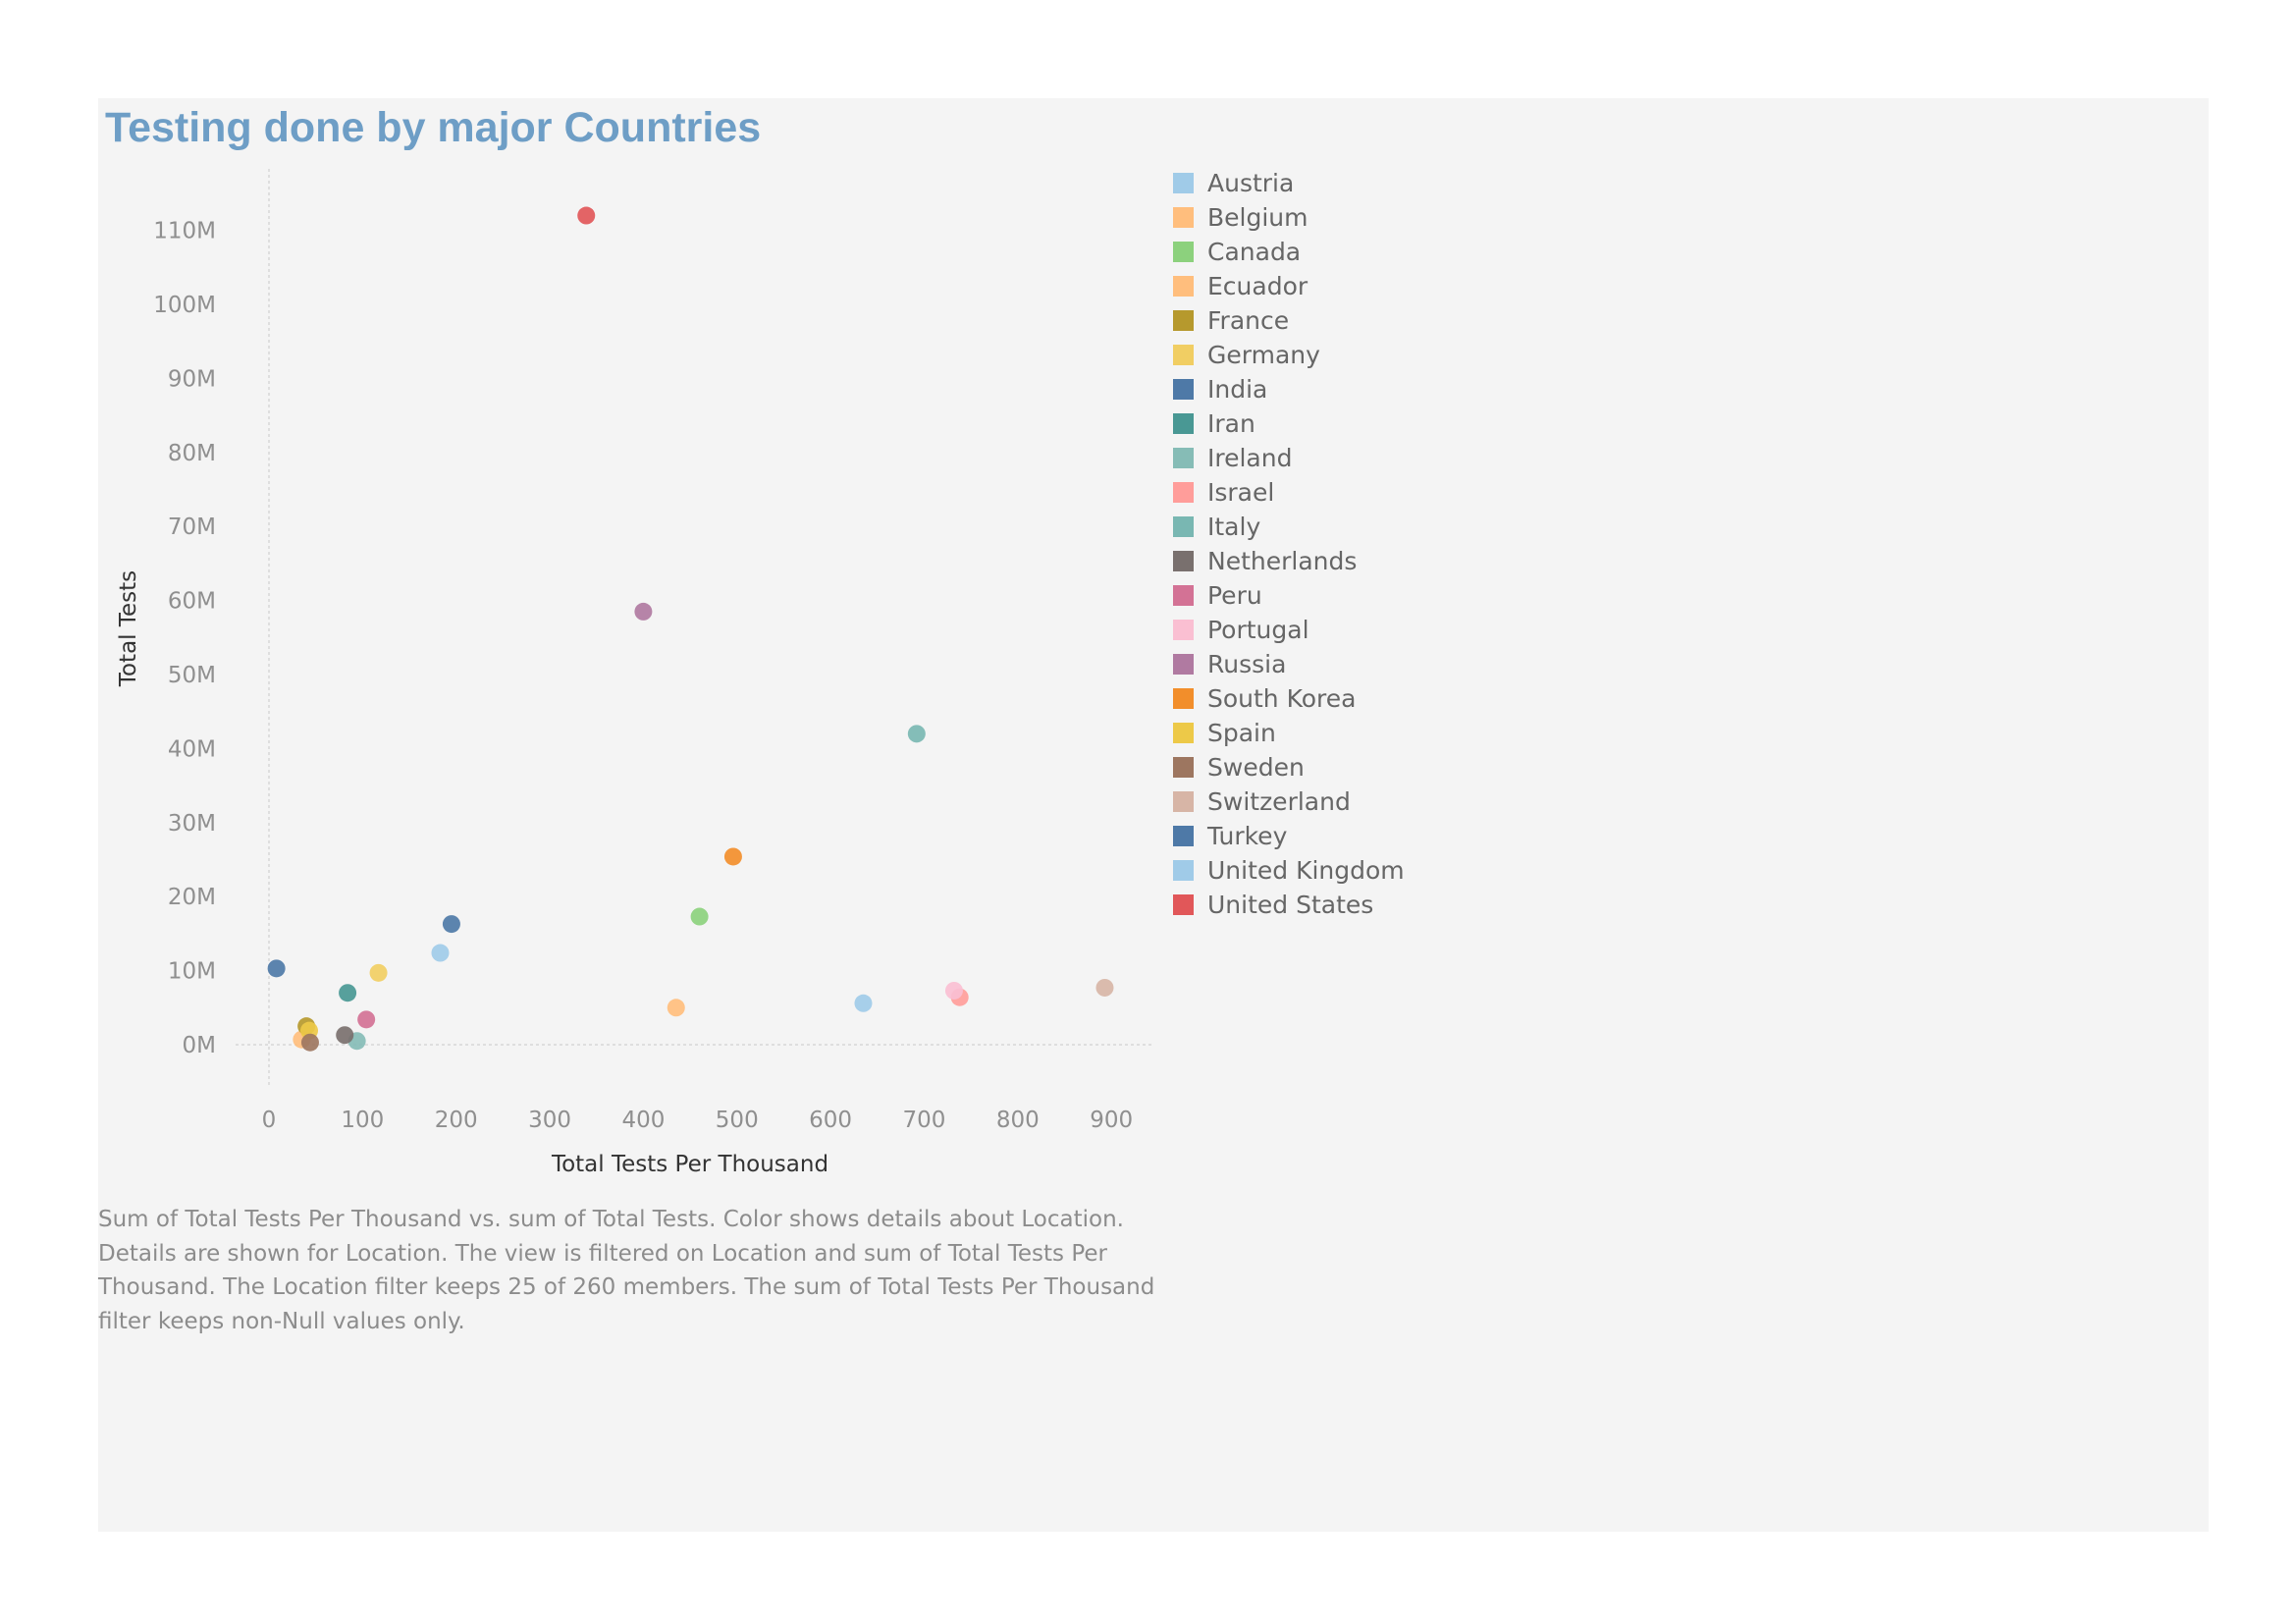  I want to click on legend-label: United Kingdom, so click(1306, 870).